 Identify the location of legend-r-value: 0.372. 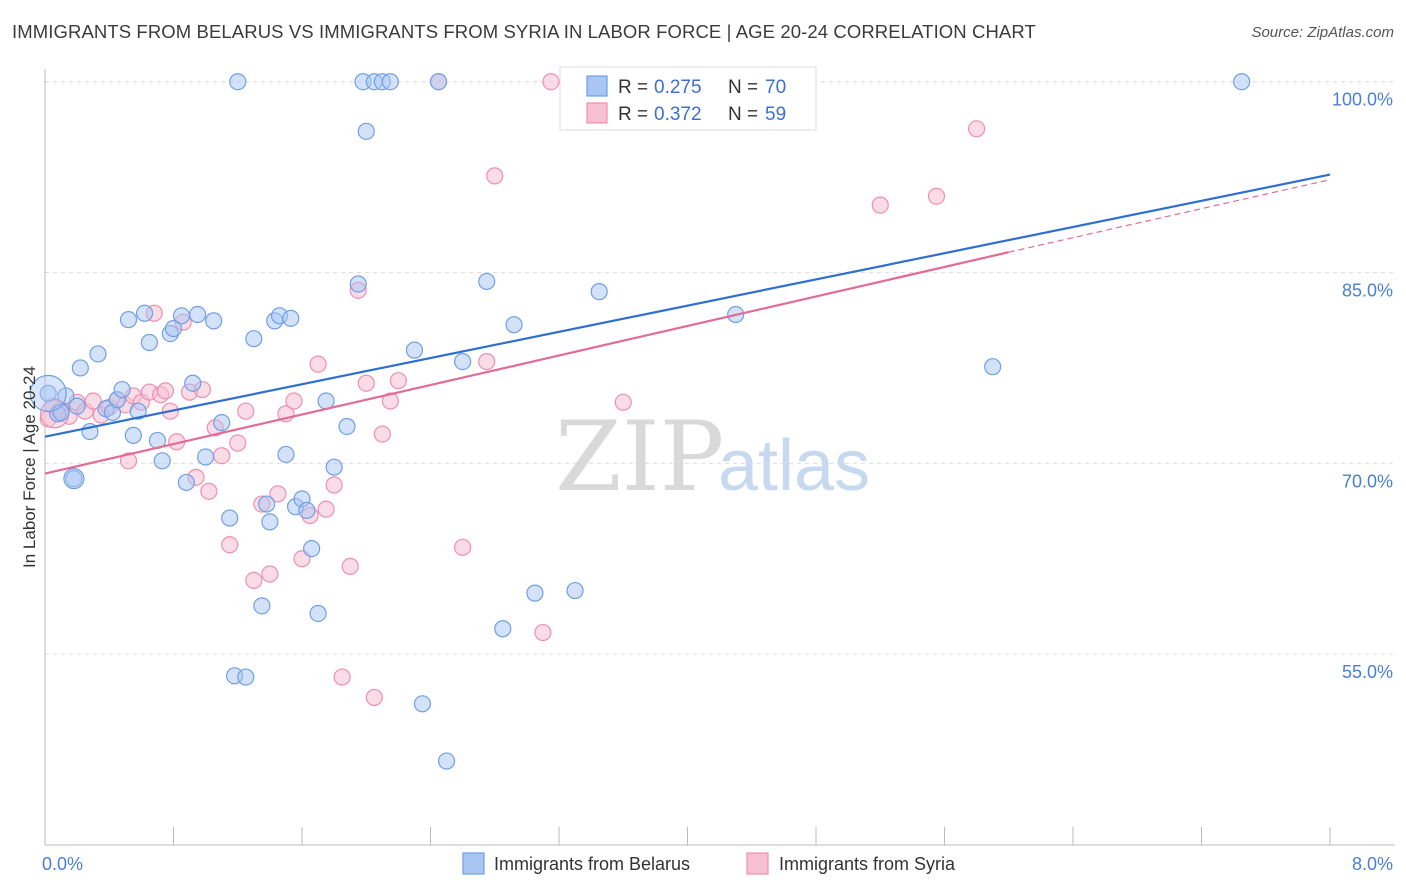
(678, 114).